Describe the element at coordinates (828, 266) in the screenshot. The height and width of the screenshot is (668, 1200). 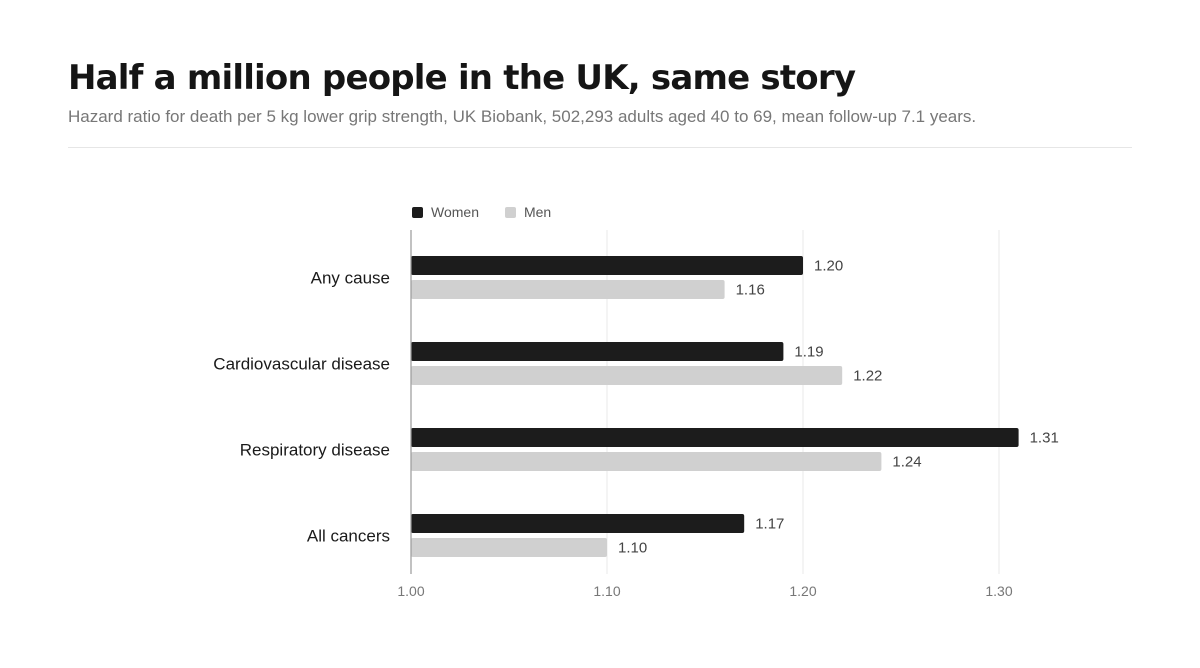
I see `value-label-women-0: 1.20` at that location.